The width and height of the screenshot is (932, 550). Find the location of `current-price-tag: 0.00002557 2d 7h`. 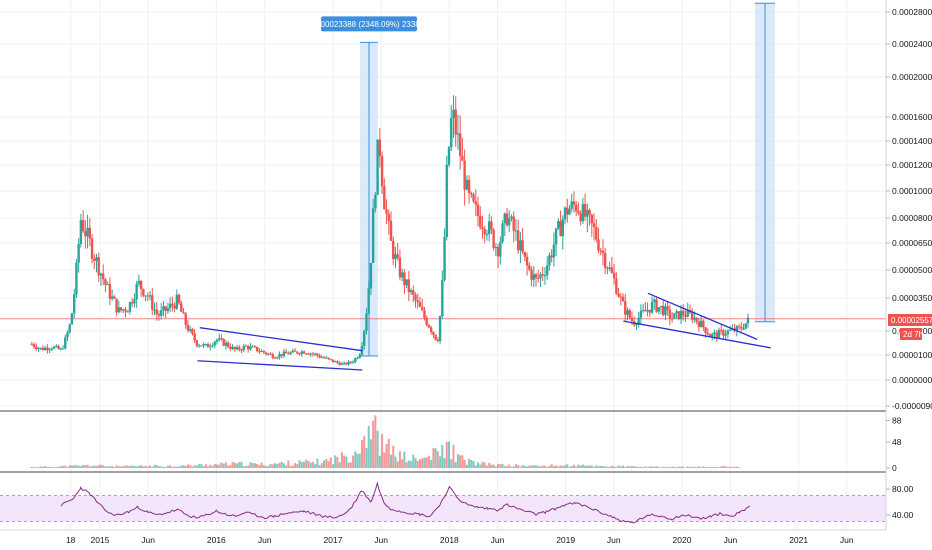

current-price-tag: 0.00002557 2d 7h is located at coordinates (910, 327).